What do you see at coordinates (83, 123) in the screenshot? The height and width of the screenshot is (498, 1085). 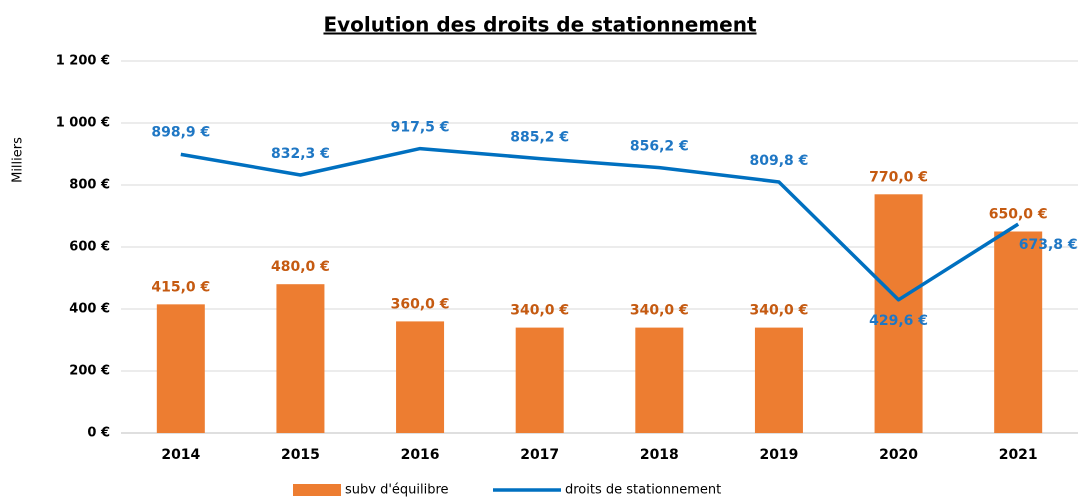 I see `y-tick-label: 1 000 €` at bounding box center [83, 123].